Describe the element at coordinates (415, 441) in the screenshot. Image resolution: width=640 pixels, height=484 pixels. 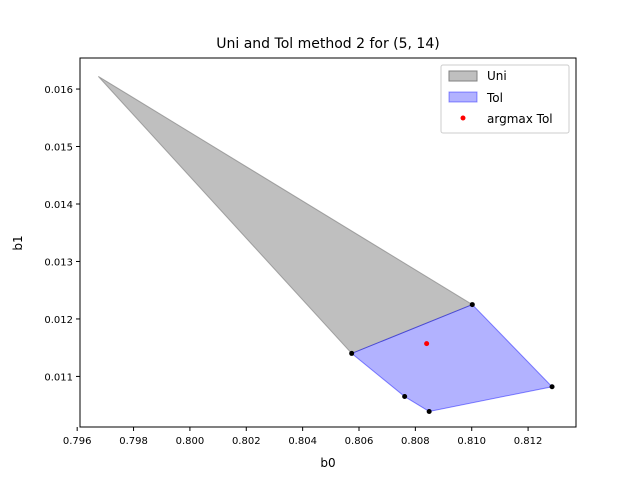
I see `x-tick-label: 0.808` at that location.